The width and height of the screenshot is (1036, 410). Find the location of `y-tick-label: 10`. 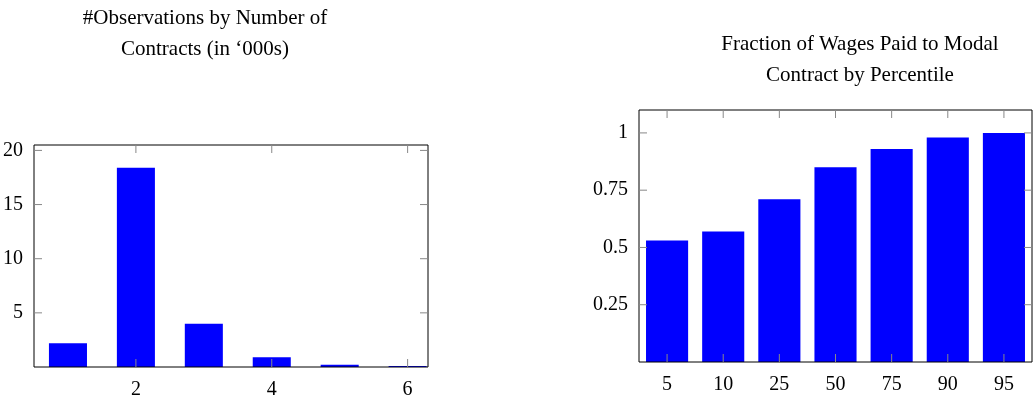

y-tick-label: 10 is located at coordinates (13, 256).